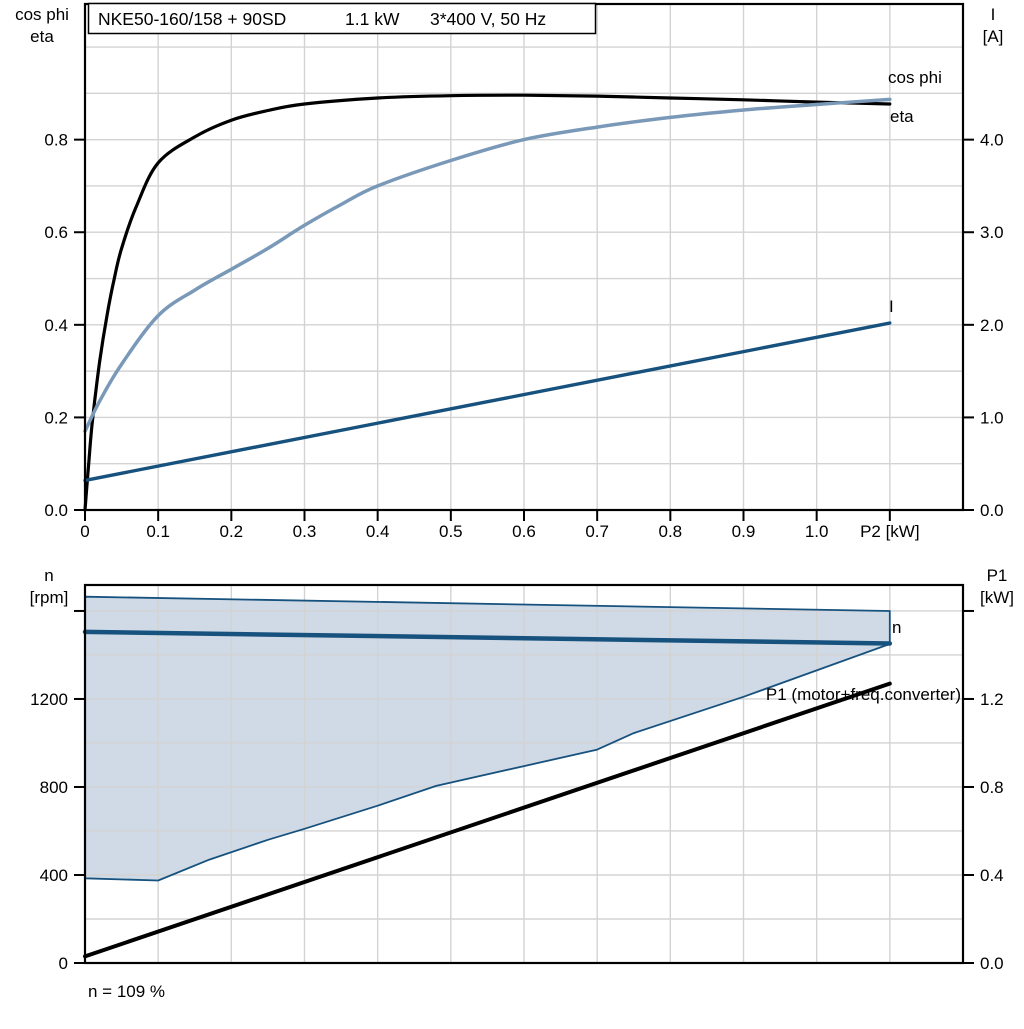 The height and width of the screenshot is (1029, 1024). What do you see at coordinates (524, 531) in the screenshot?
I see `x-axis-tick-label: 0.6` at bounding box center [524, 531].